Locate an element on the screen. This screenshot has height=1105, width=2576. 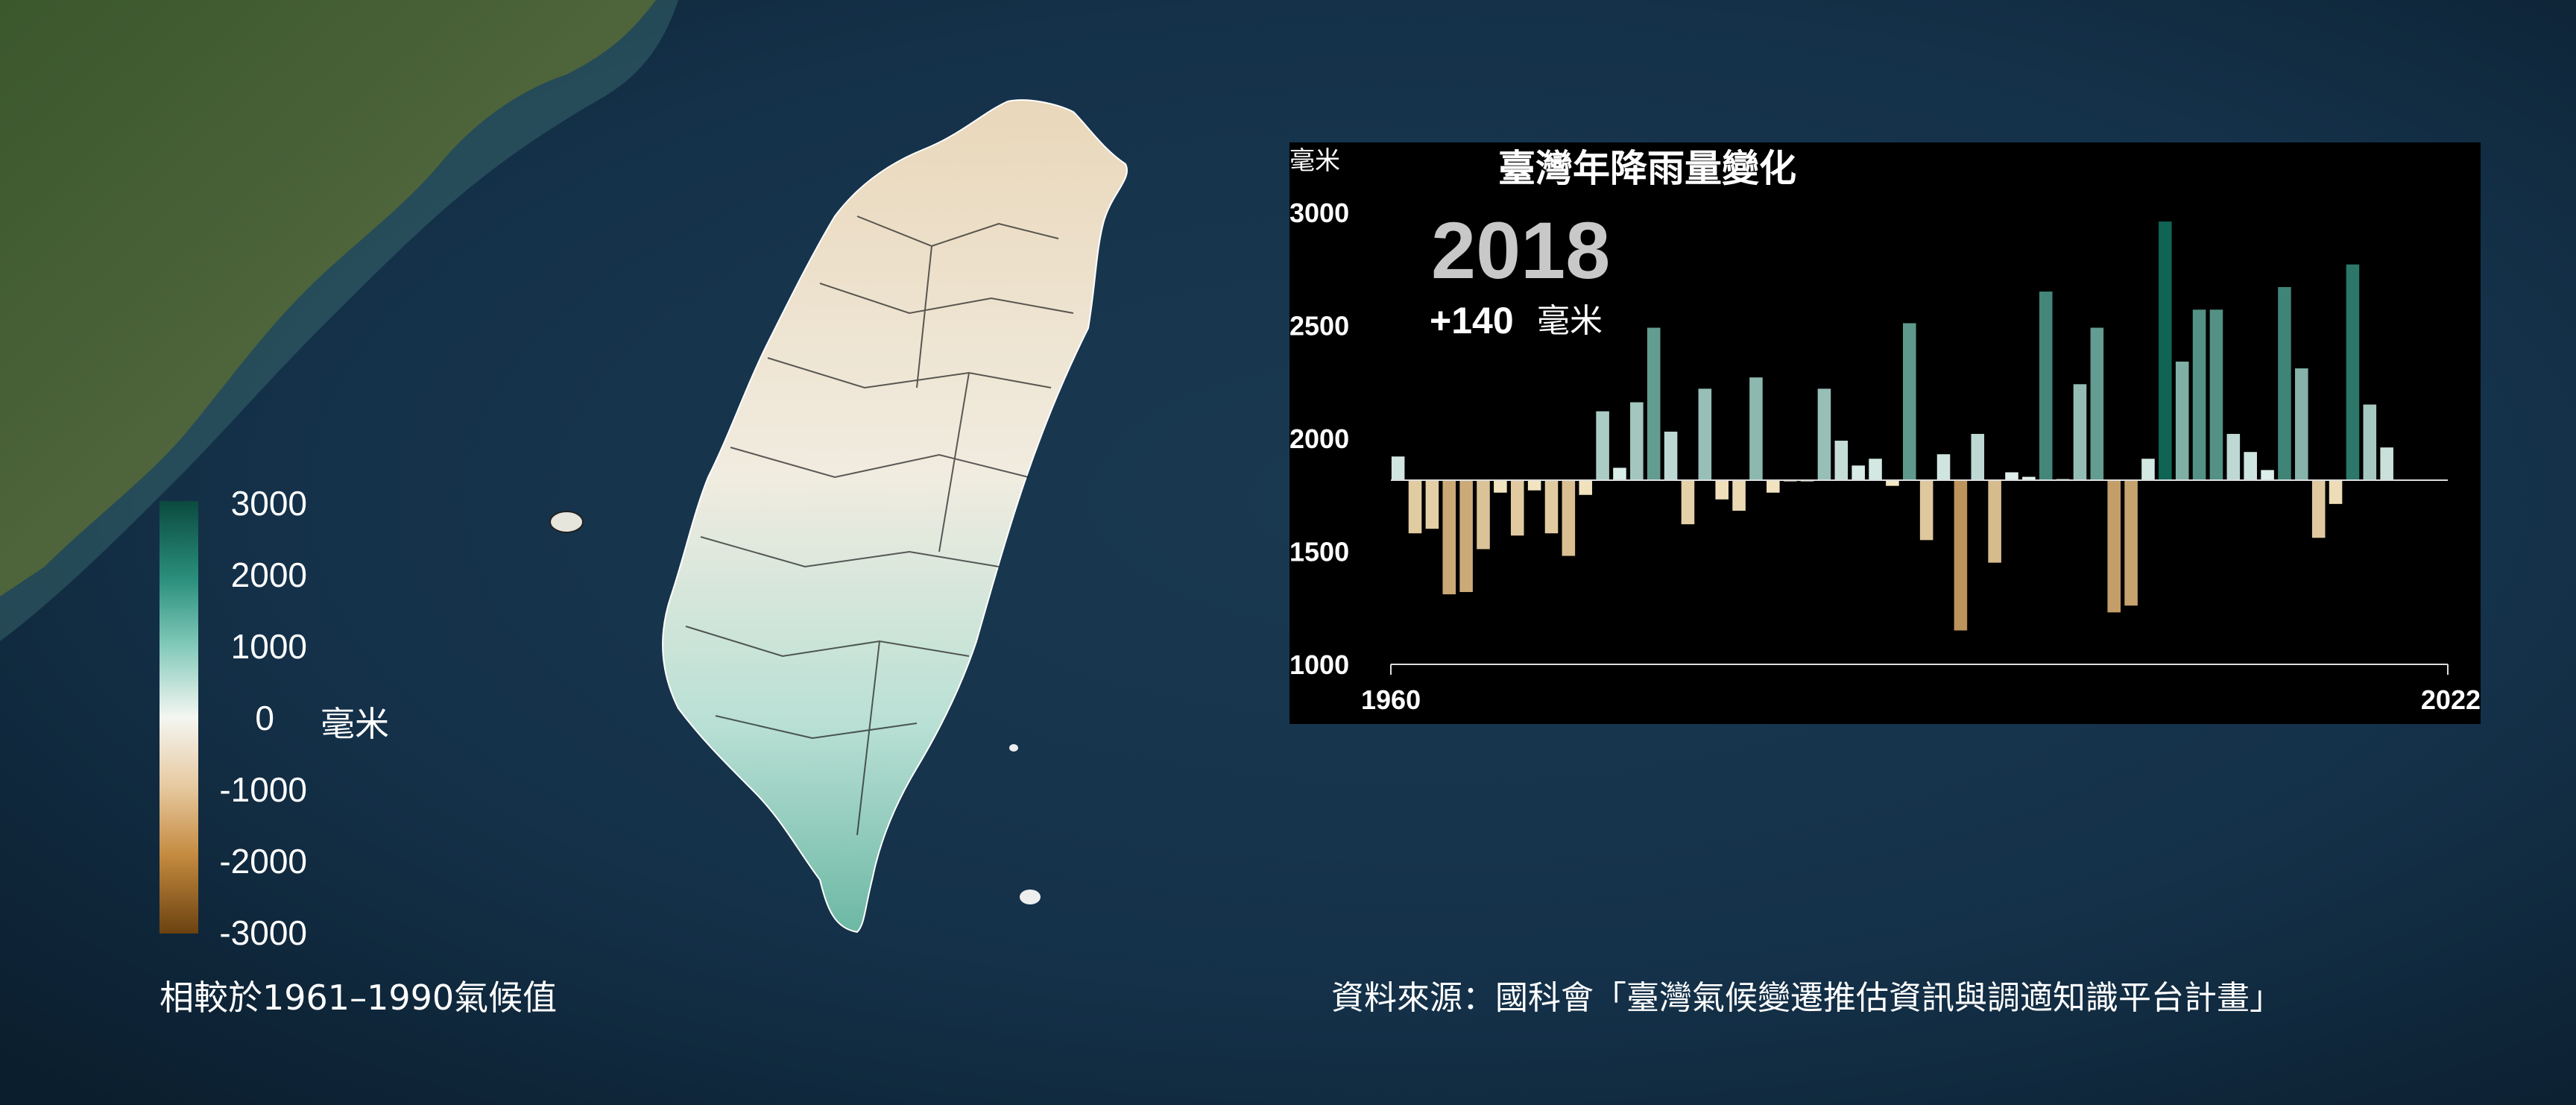
bar-2005 is located at coordinates (2165, 351).